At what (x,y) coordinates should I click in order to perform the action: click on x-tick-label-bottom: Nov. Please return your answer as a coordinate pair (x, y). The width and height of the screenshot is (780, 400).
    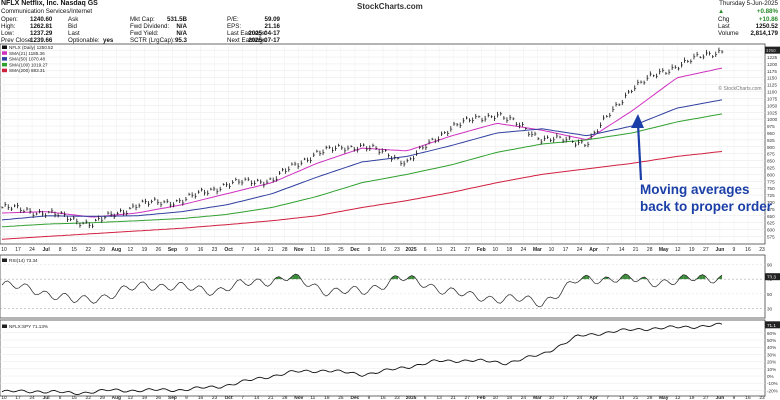
    Looking at the image, I should click on (298, 397).